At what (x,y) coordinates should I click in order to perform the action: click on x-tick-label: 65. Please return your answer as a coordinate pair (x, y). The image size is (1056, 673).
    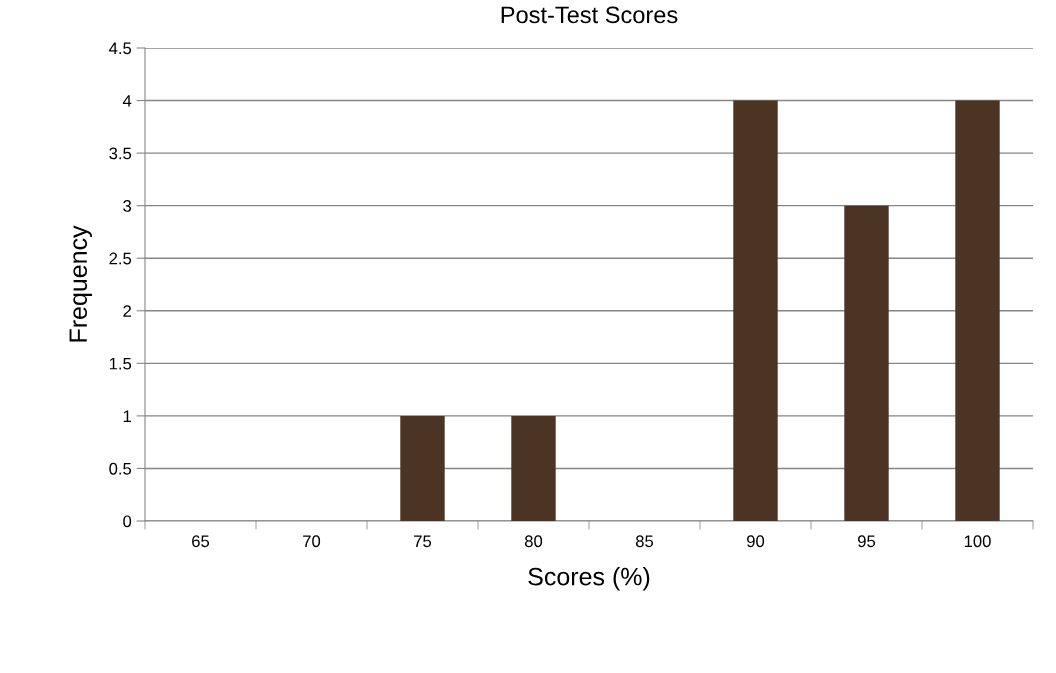
    Looking at the image, I should click on (201, 541).